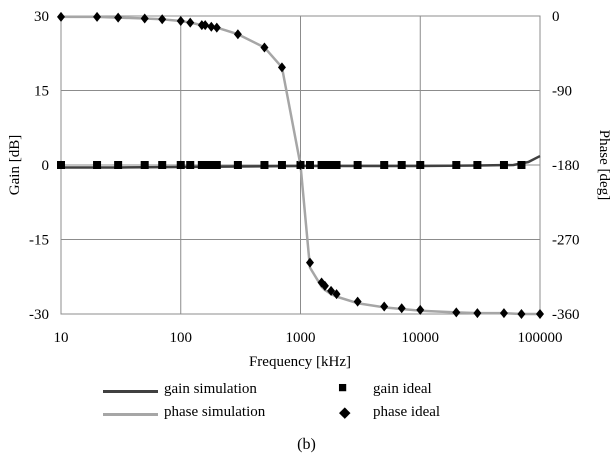 This screenshot has height=461, width=613. What do you see at coordinates (181, 338) in the screenshot?
I see `x-tick-label: 100` at bounding box center [181, 338].